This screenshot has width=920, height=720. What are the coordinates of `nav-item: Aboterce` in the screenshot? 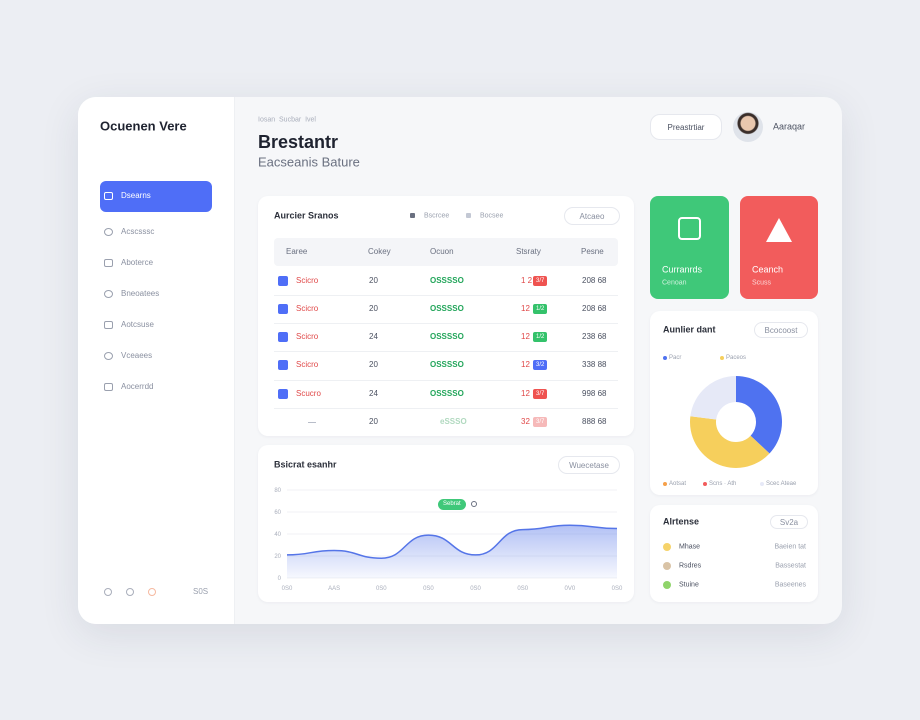 It's located at (137, 262).